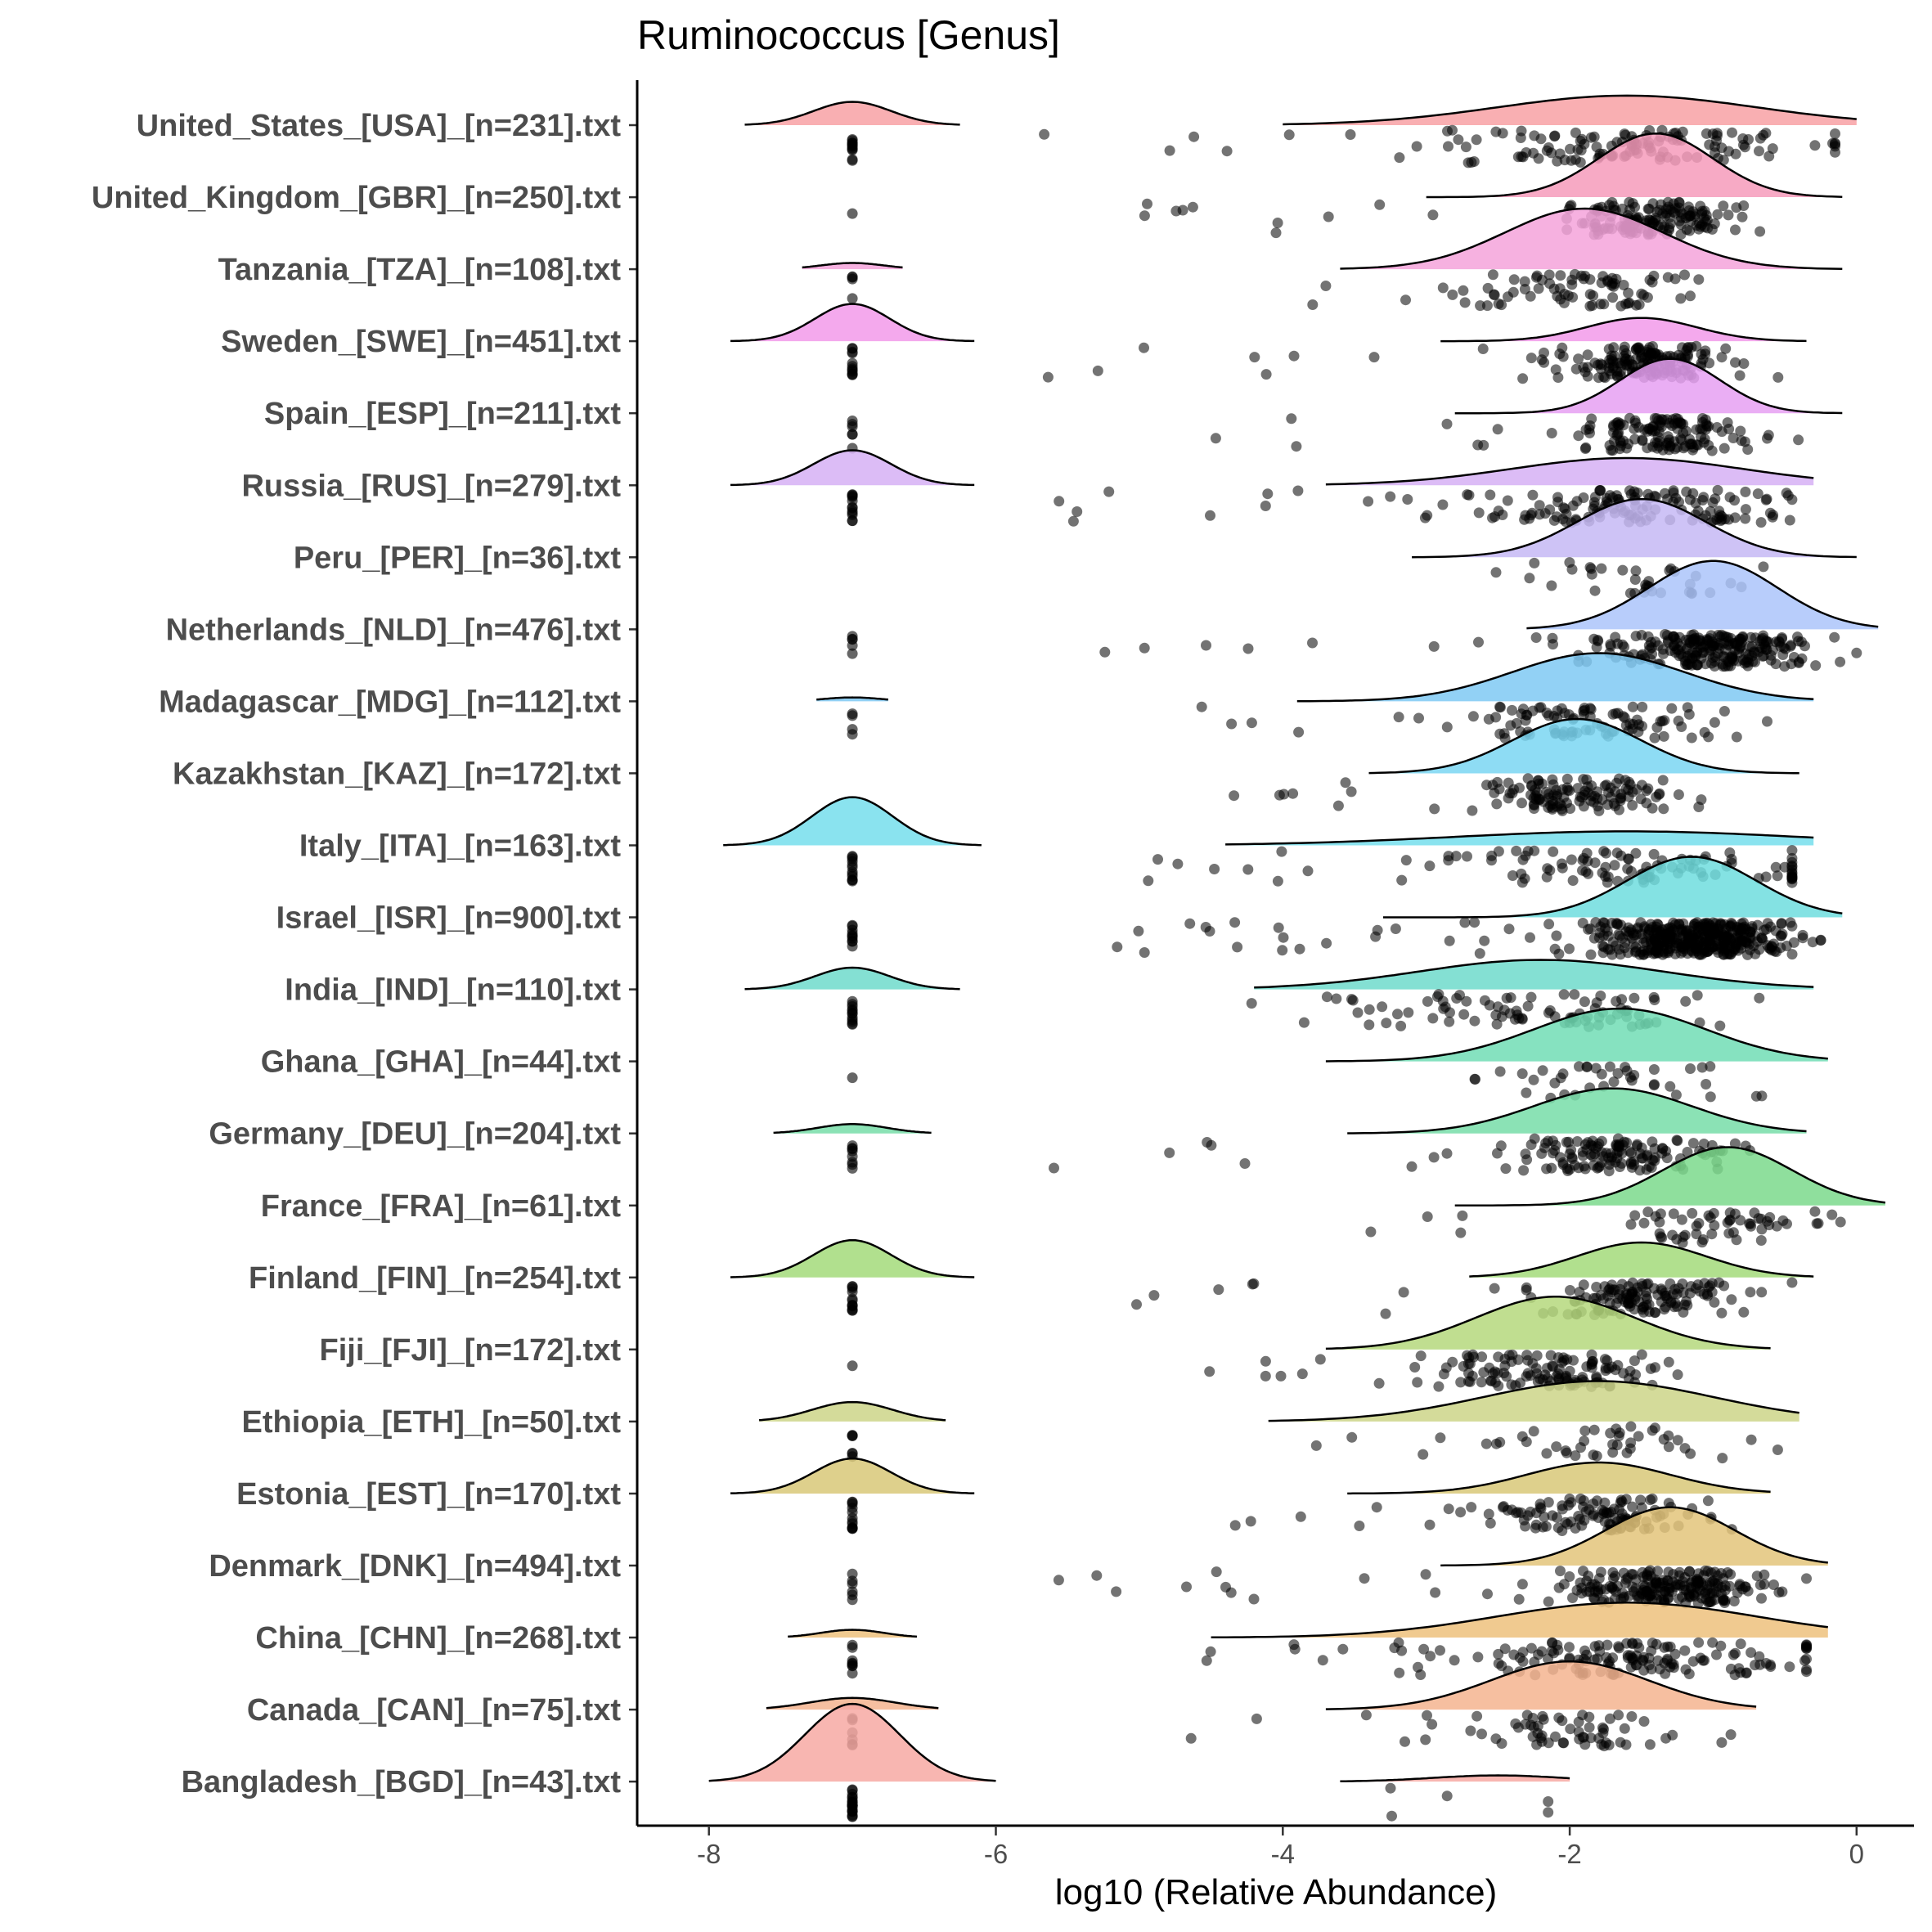 This screenshot has width=1932, height=1932. I want to click on zero-density-outline, so click(853, 1634).